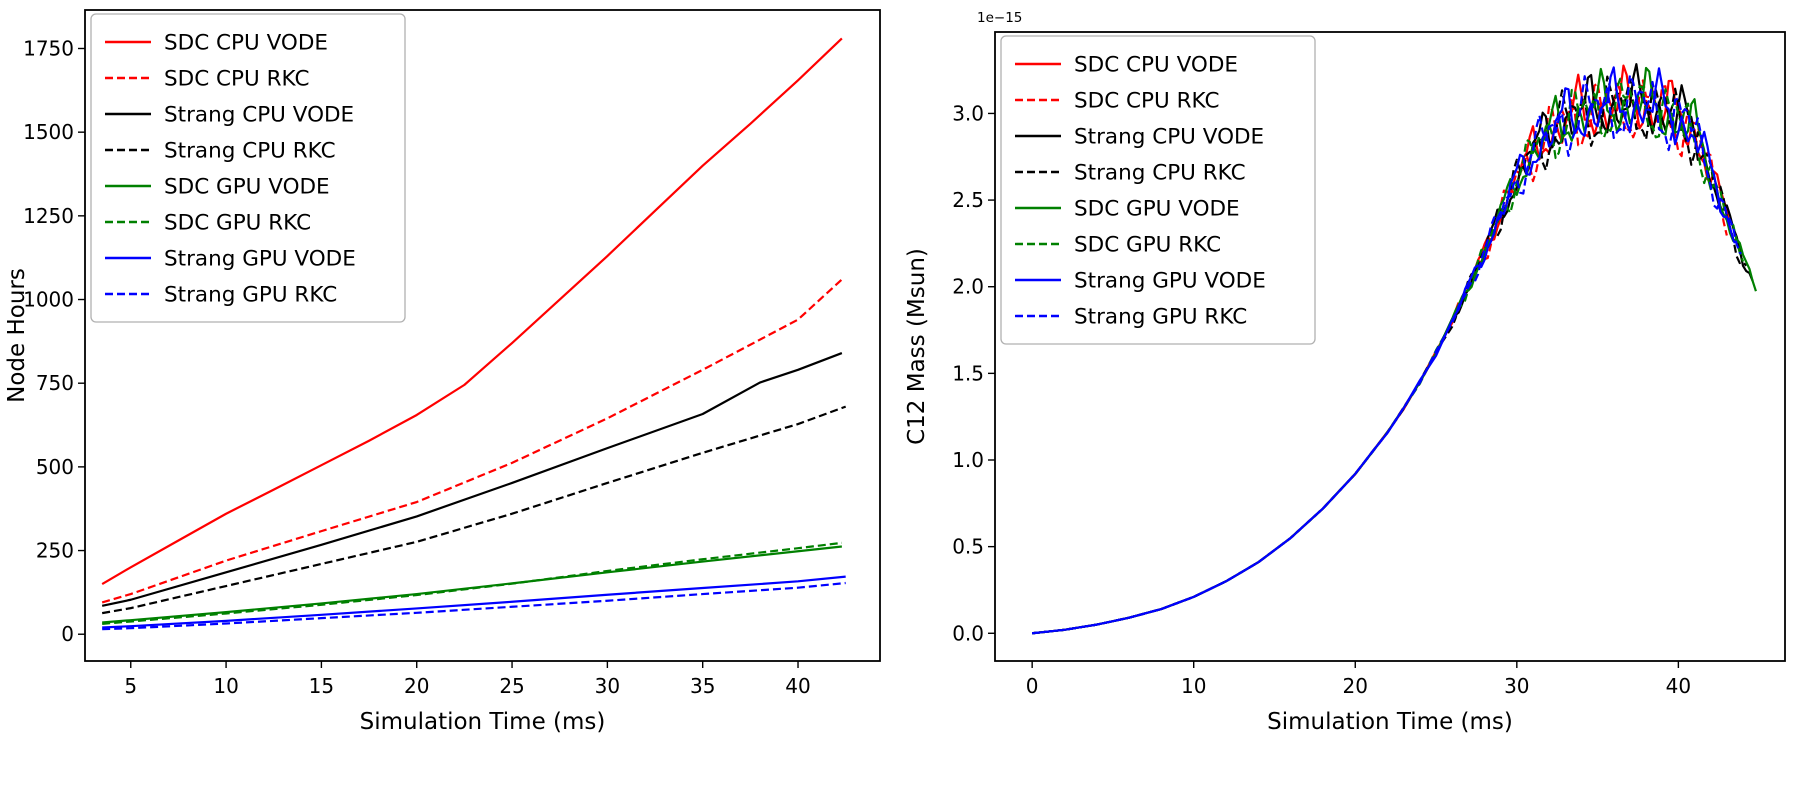 The image size is (1800, 811). I want to click on series-line-strang-gpu-rkc, so click(474, 606).